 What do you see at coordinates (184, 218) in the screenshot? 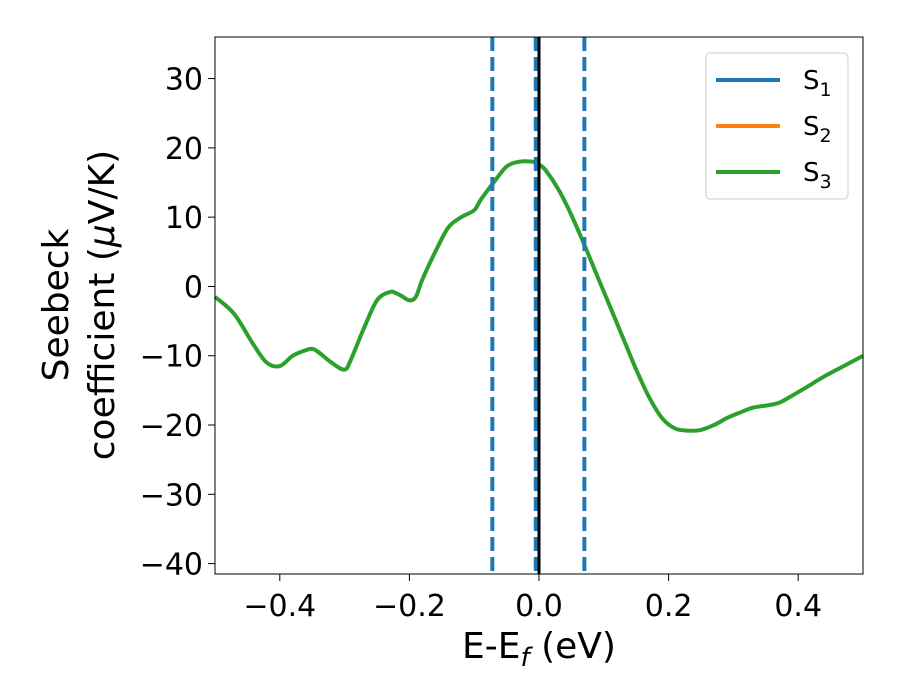
I see `y-tick-label: 10` at bounding box center [184, 218].